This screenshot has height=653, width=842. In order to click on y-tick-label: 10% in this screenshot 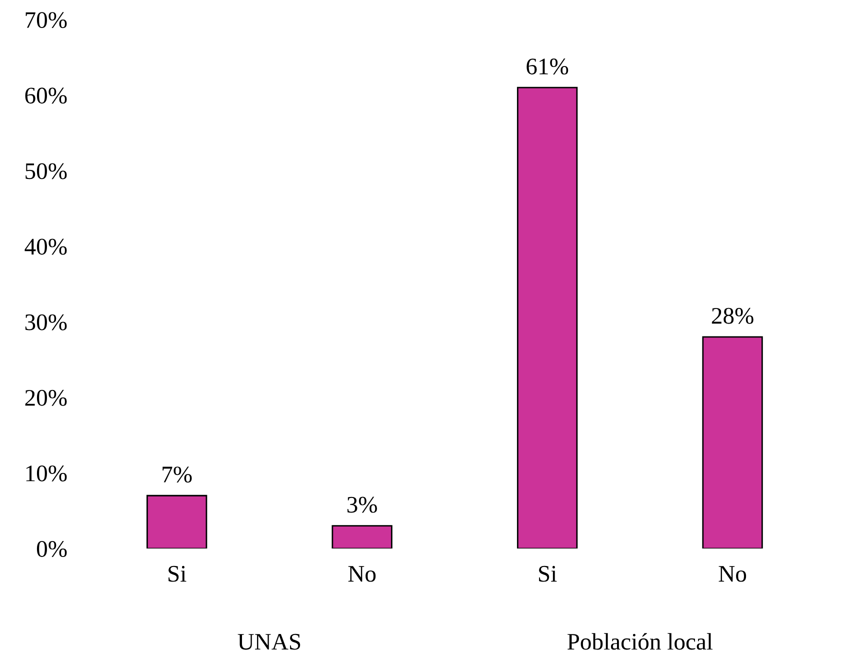, I will do `click(46, 473)`.